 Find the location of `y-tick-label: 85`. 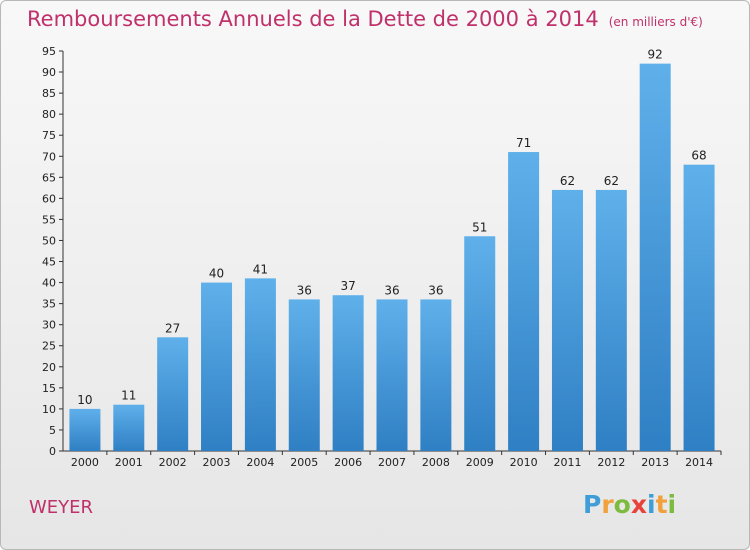

y-tick-label: 85 is located at coordinates (49, 93).